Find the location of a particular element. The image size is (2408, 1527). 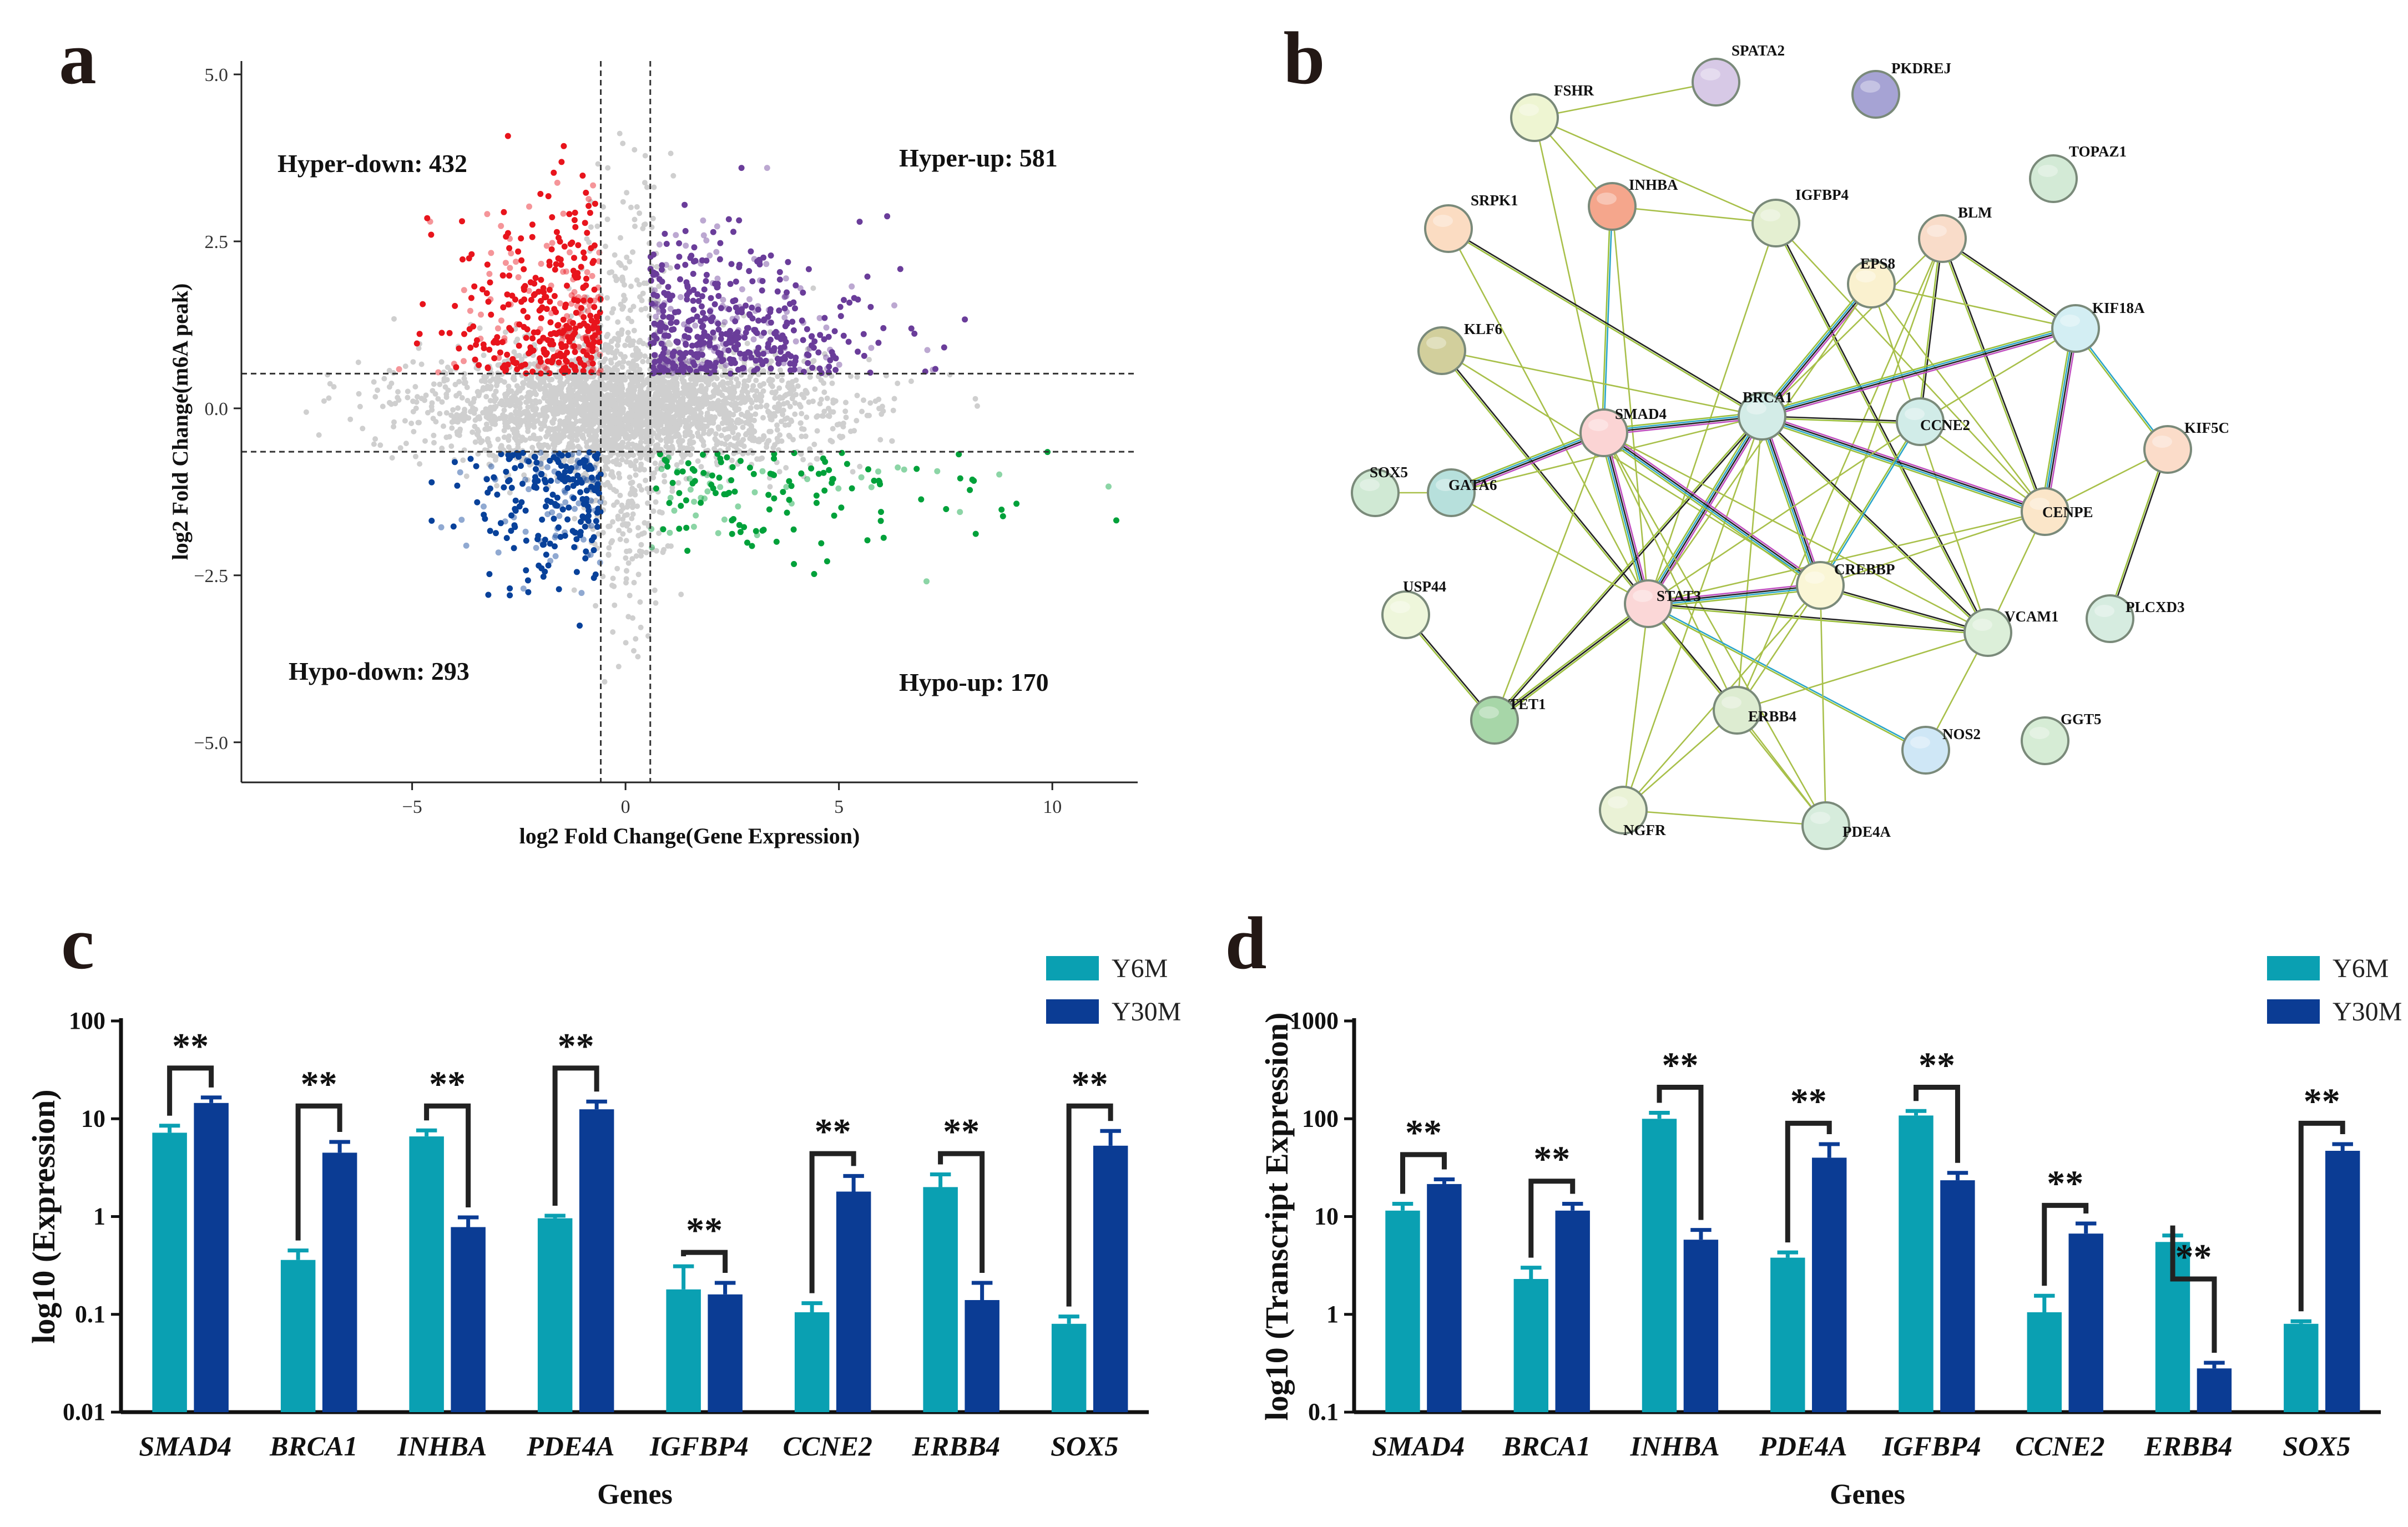

bar-y6m-sox5 is located at coordinates (2301, 1367).